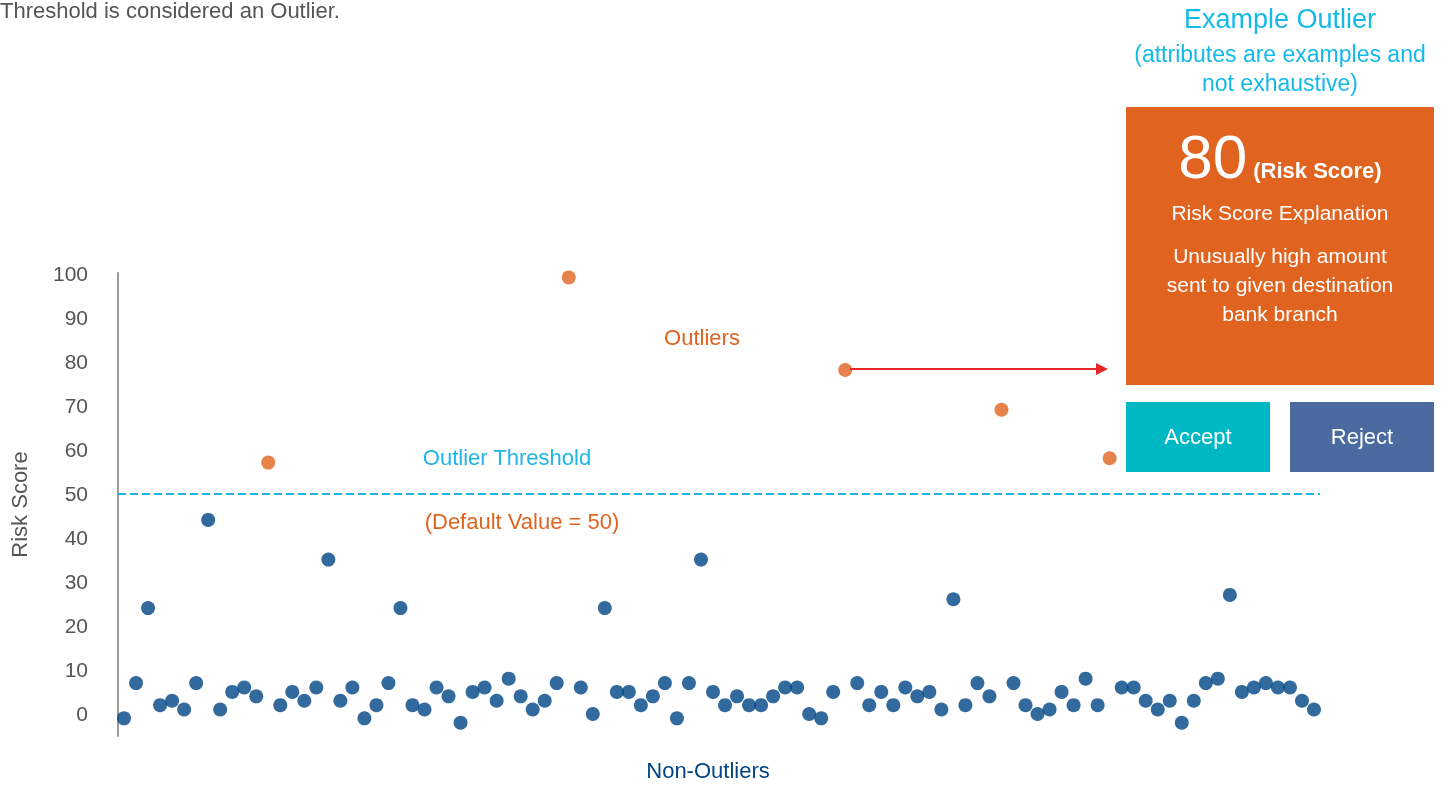  What do you see at coordinates (76, 538) in the screenshot?
I see `y-tick-label: 40` at bounding box center [76, 538].